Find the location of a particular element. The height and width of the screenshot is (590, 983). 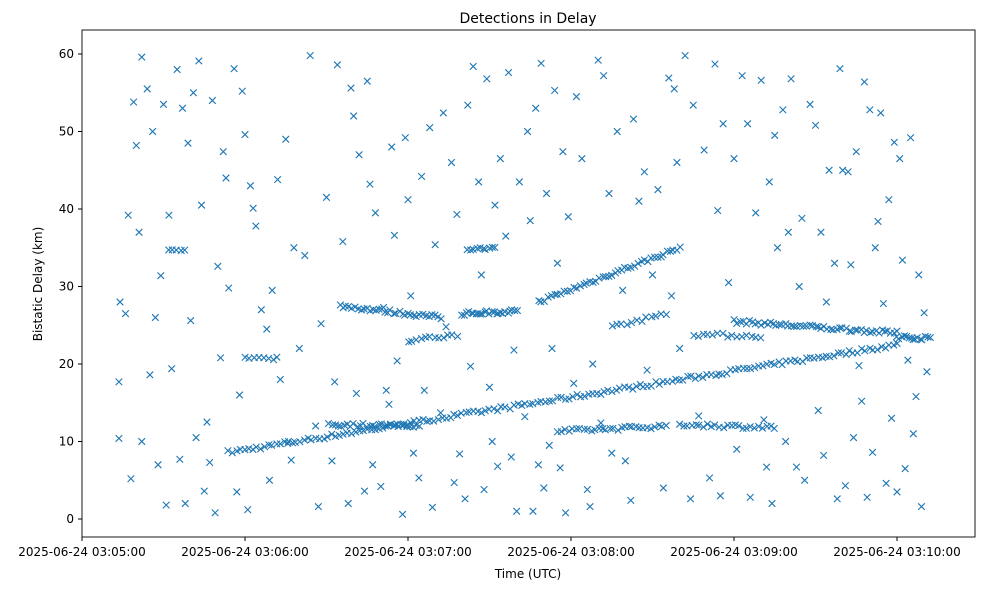

track-11-point is located at coordinates (277, 357).